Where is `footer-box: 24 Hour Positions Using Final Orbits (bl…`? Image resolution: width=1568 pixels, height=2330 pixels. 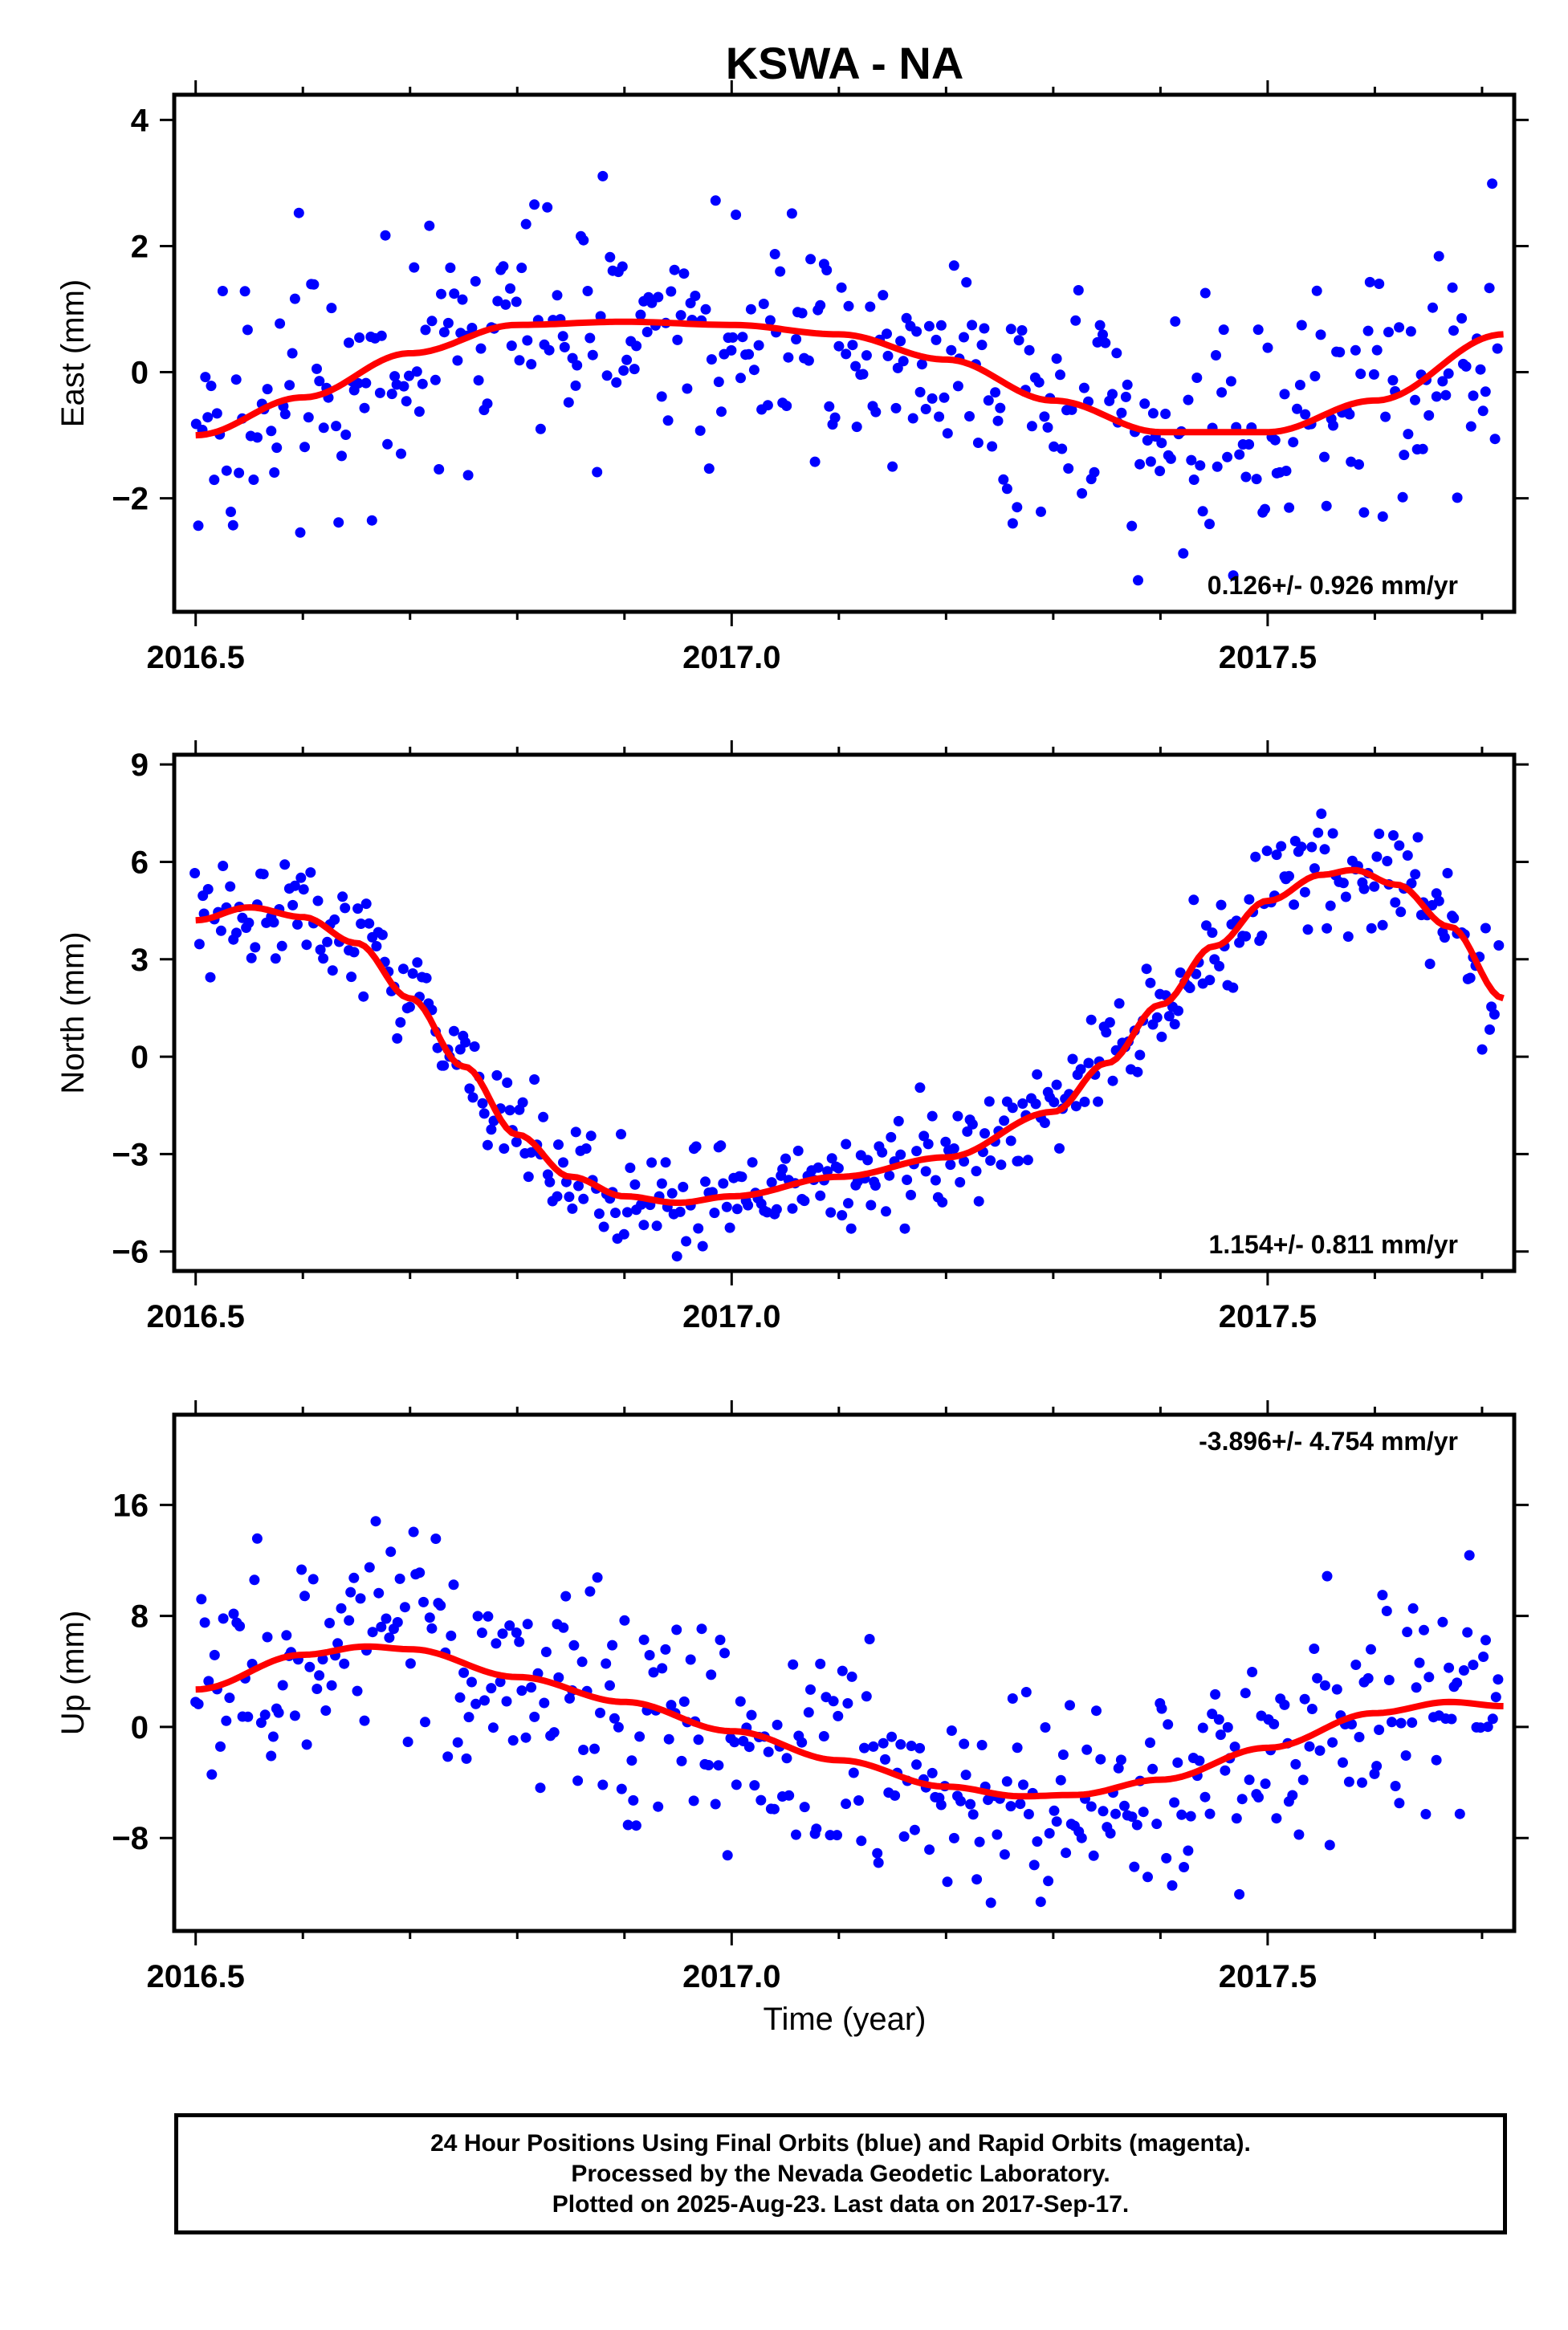
footer-box: 24 Hour Positions Using Final Orbits (bl… is located at coordinates (840, 2173).